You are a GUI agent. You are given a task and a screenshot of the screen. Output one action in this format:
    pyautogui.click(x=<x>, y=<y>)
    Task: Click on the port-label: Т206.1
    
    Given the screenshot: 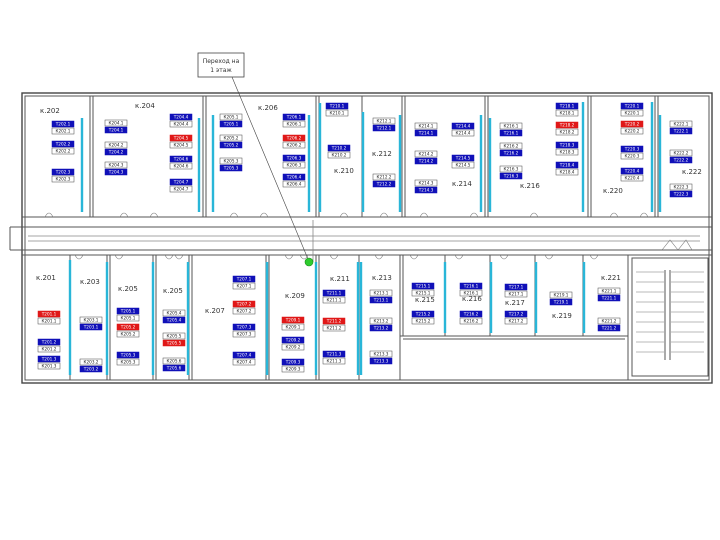 What is the action you would take?
    pyautogui.click(x=294, y=117)
    